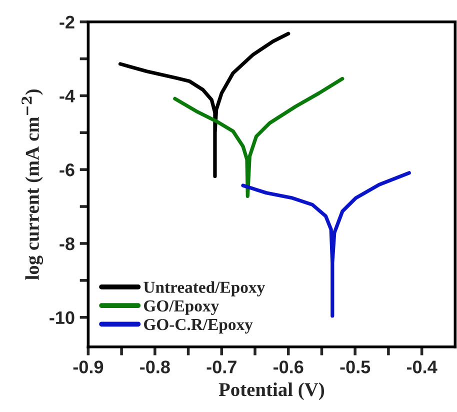 This screenshot has height=412, width=457. I want to click on y-tick-label: -8, so click(67, 243).